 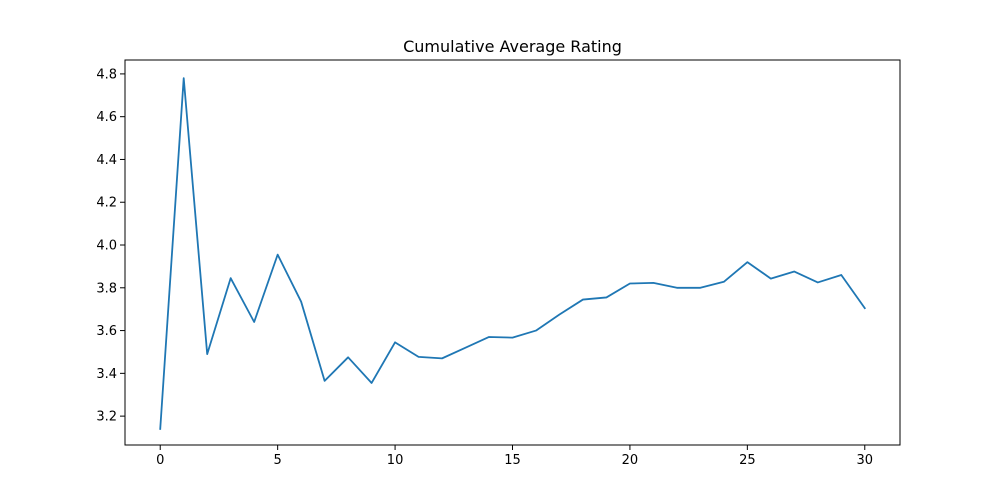 What do you see at coordinates (160, 460) in the screenshot?
I see `x-tick-label: 0` at bounding box center [160, 460].